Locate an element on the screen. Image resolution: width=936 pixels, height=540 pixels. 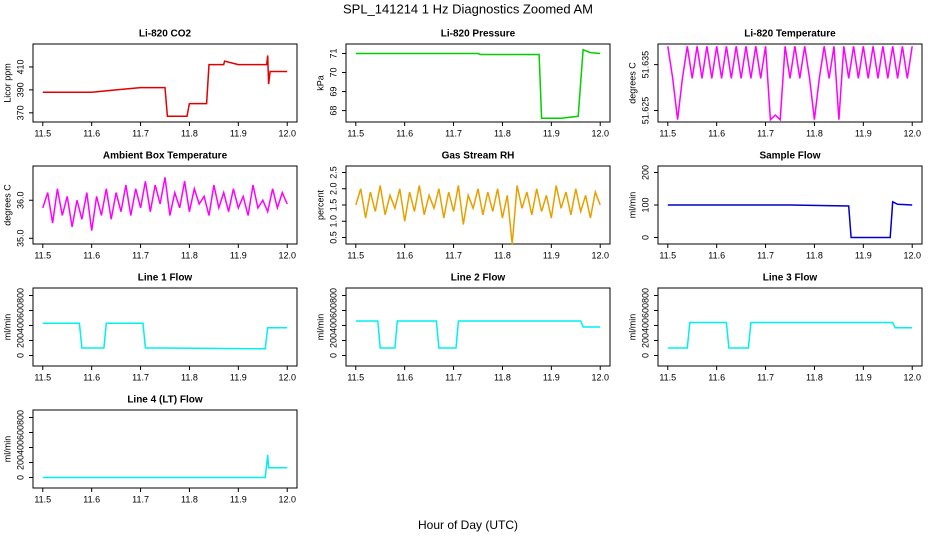
panel-title: Line 2 Flow is located at coordinates (478, 278).